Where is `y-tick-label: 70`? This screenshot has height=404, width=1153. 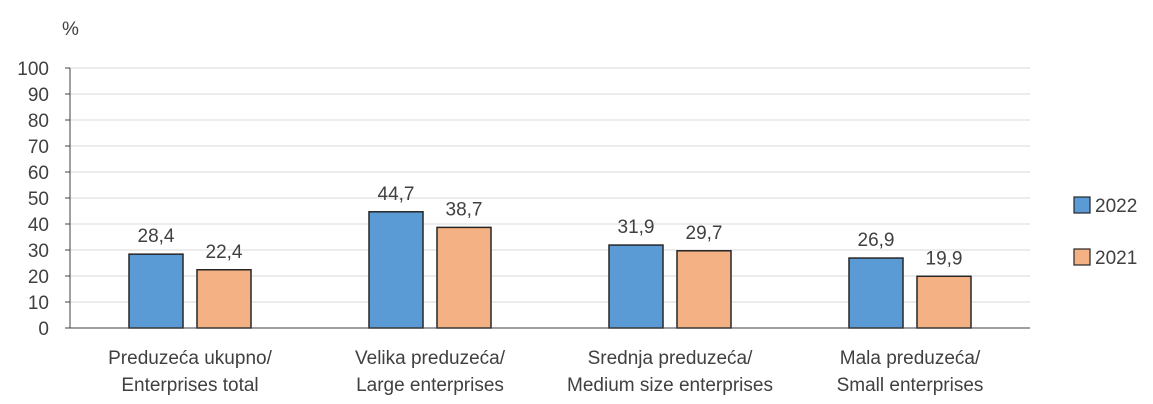 y-tick-label: 70 is located at coordinates (38, 147).